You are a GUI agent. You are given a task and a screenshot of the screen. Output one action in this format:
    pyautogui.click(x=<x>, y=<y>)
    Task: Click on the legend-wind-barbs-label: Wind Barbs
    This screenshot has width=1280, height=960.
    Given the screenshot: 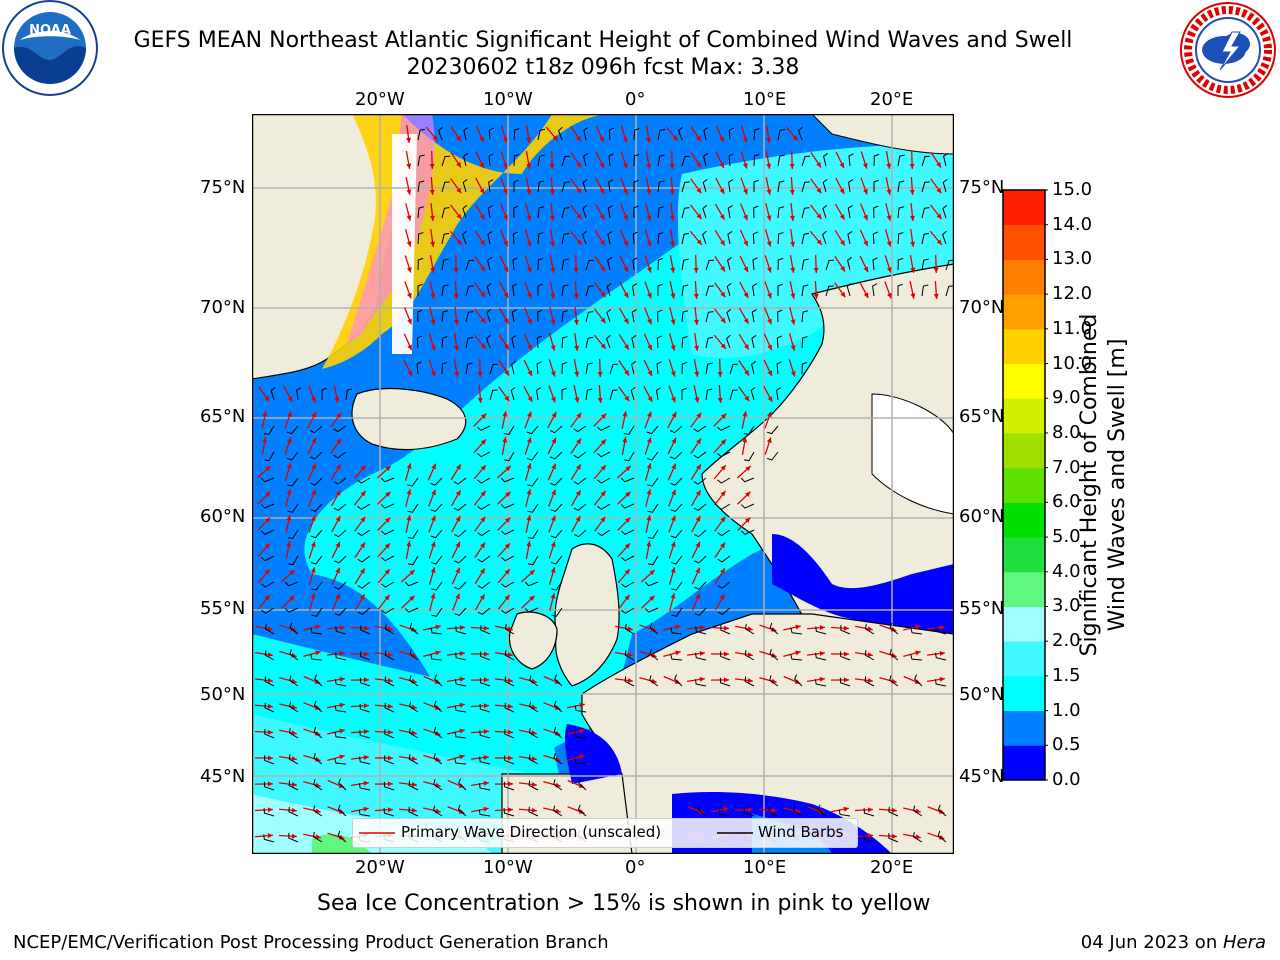 What is the action you would take?
    pyautogui.click(x=801, y=832)
    